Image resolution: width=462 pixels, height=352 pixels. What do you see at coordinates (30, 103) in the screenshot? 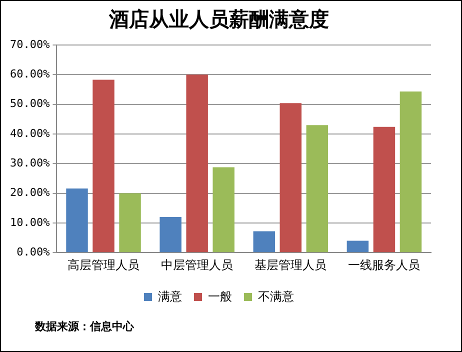
I see `y-tick-label: 50.00%` at bounding box center [30, 103].